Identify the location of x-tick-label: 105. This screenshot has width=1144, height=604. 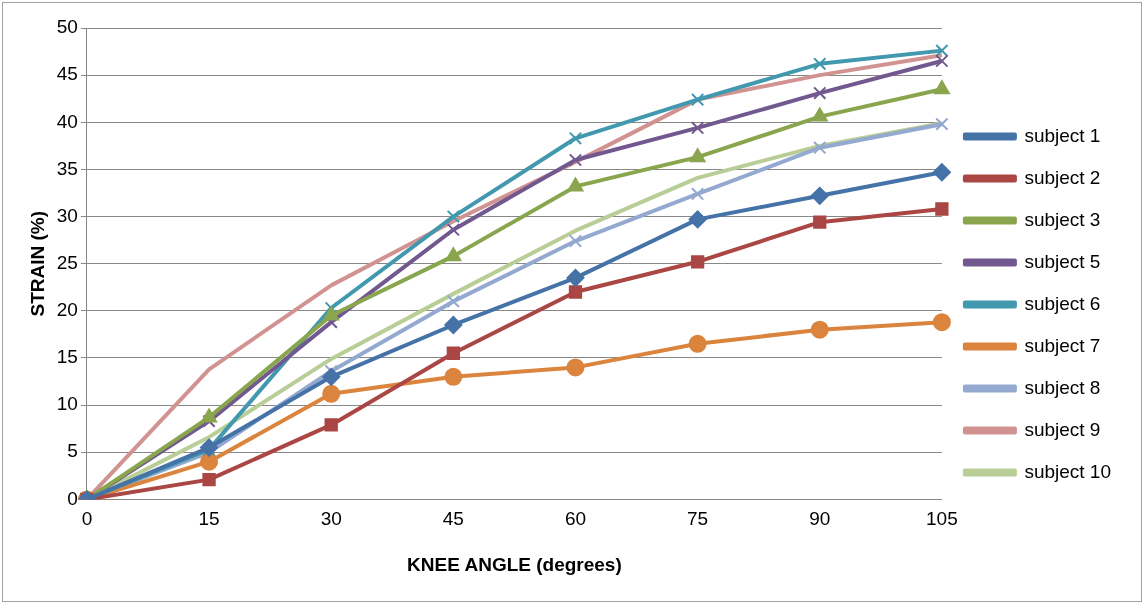
(942, 519).